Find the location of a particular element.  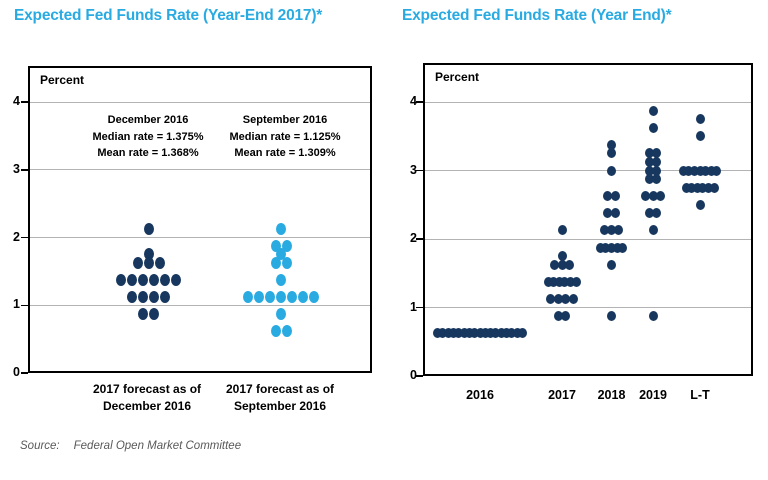

x-tick-label: 2018 is located at coordinates (611, 395).